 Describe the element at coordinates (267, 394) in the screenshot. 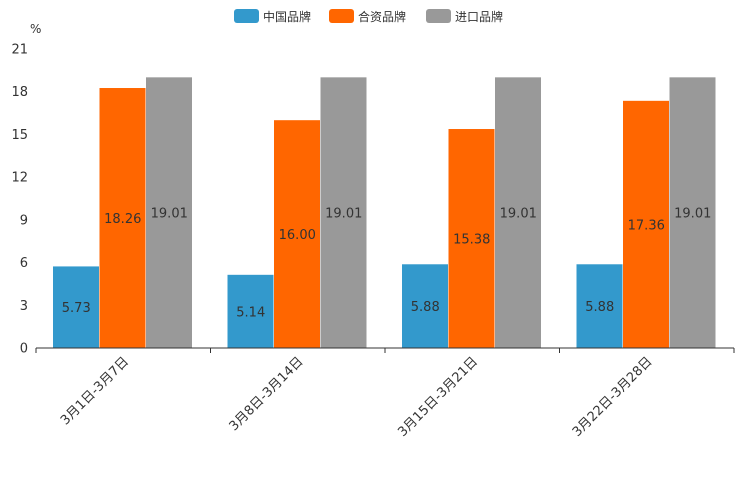

I see `x-category-label: 3月8日-3月14日` at that location.